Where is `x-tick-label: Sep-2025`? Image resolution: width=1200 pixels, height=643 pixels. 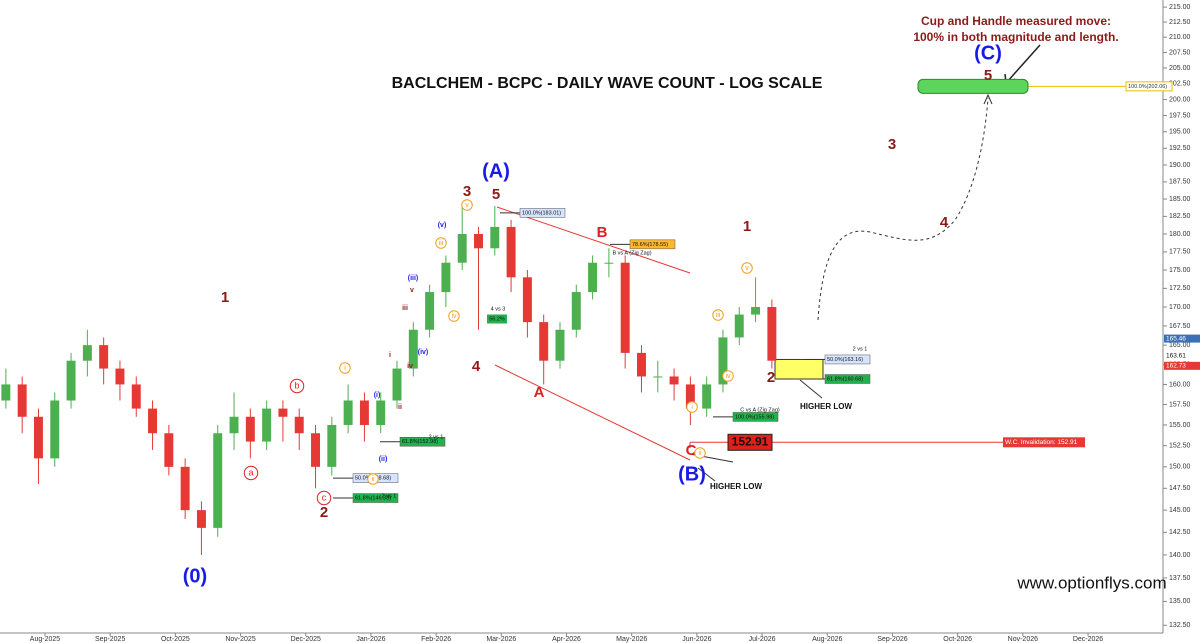 x-tick-label: Sep-2025 is located at coordinates (110, 639).